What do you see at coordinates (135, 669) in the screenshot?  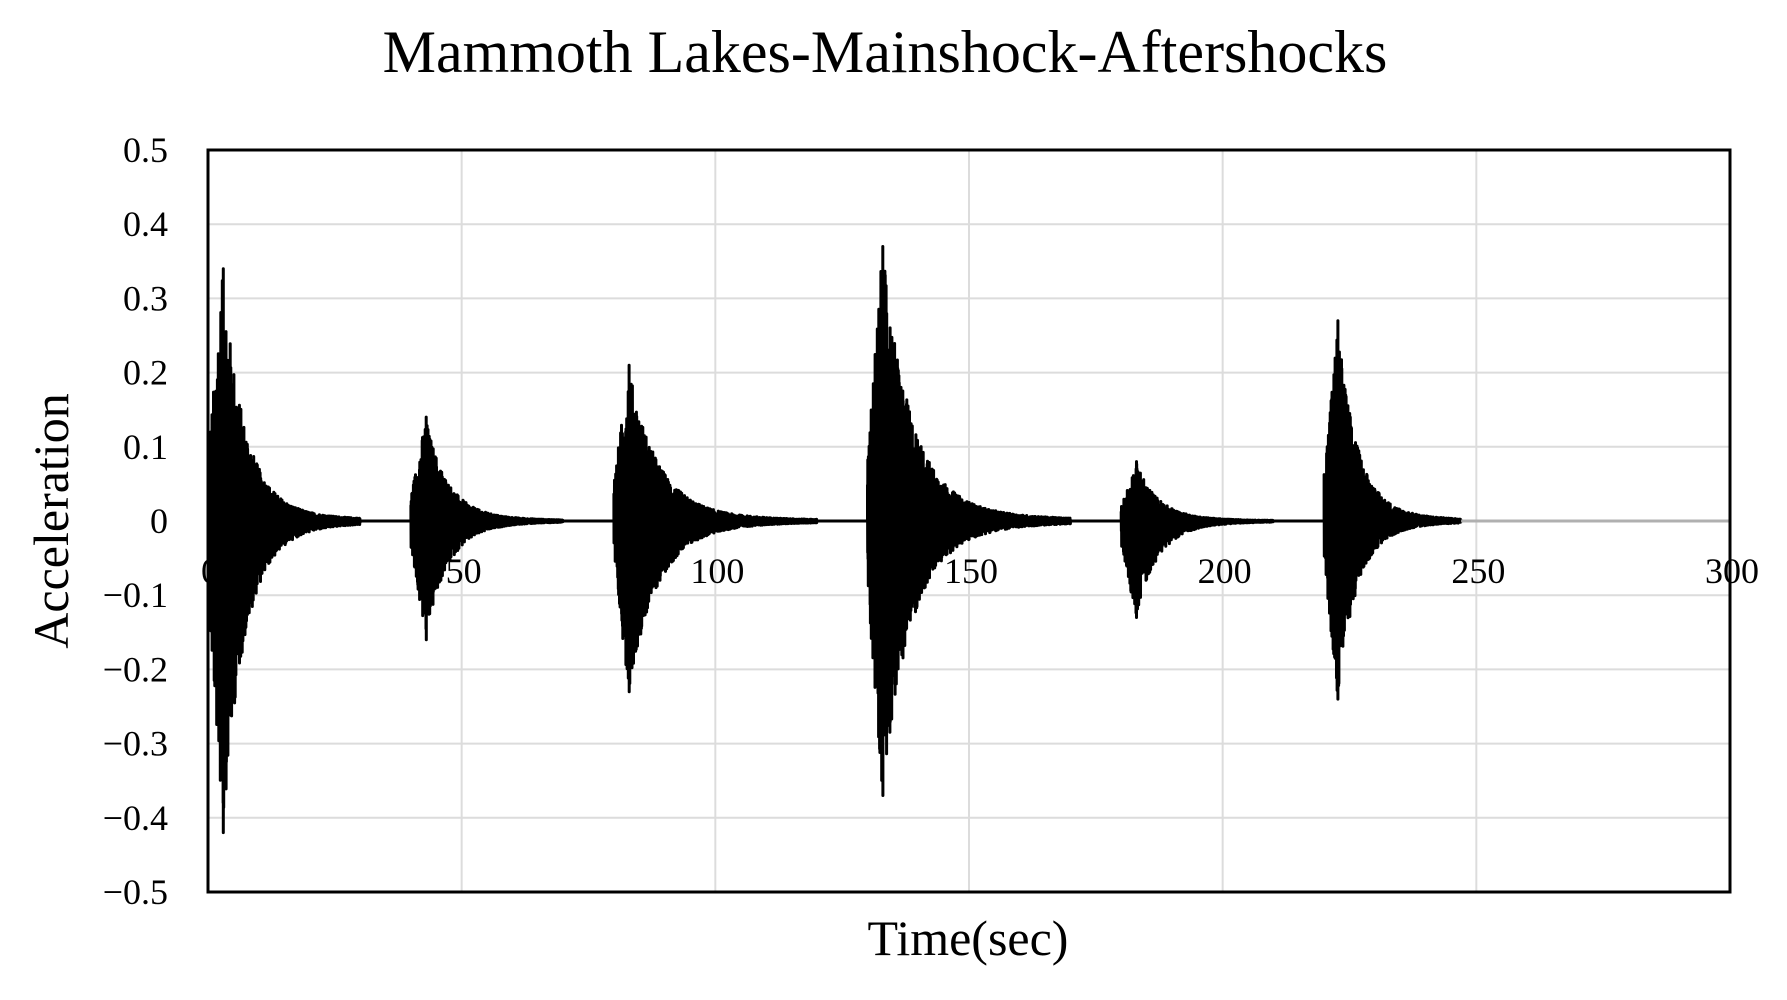 I see `y-tick-label-7: −0.2` at bounding box center [135, 669].